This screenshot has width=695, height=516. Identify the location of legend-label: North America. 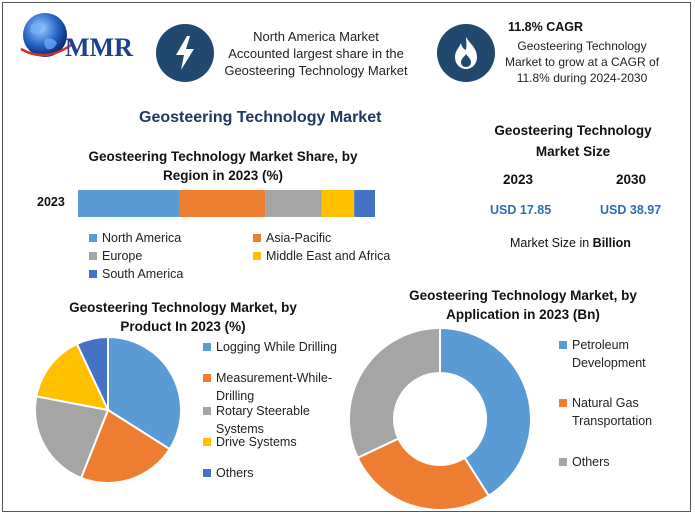
(142, 238).